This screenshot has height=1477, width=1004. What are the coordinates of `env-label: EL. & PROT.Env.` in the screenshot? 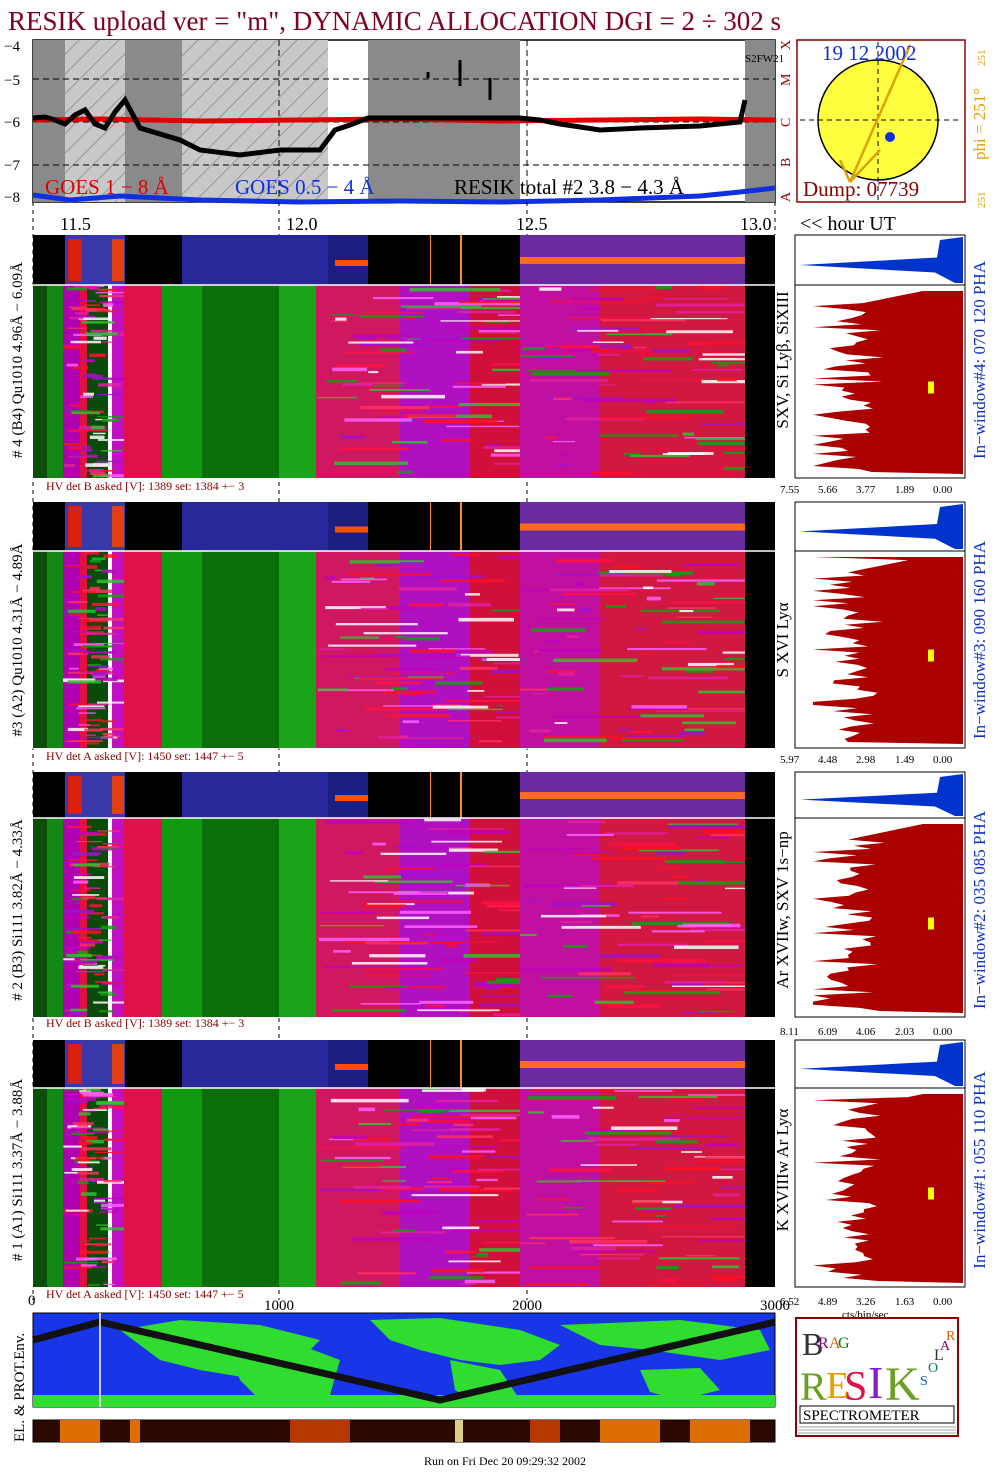 It's located at (20, 1387).